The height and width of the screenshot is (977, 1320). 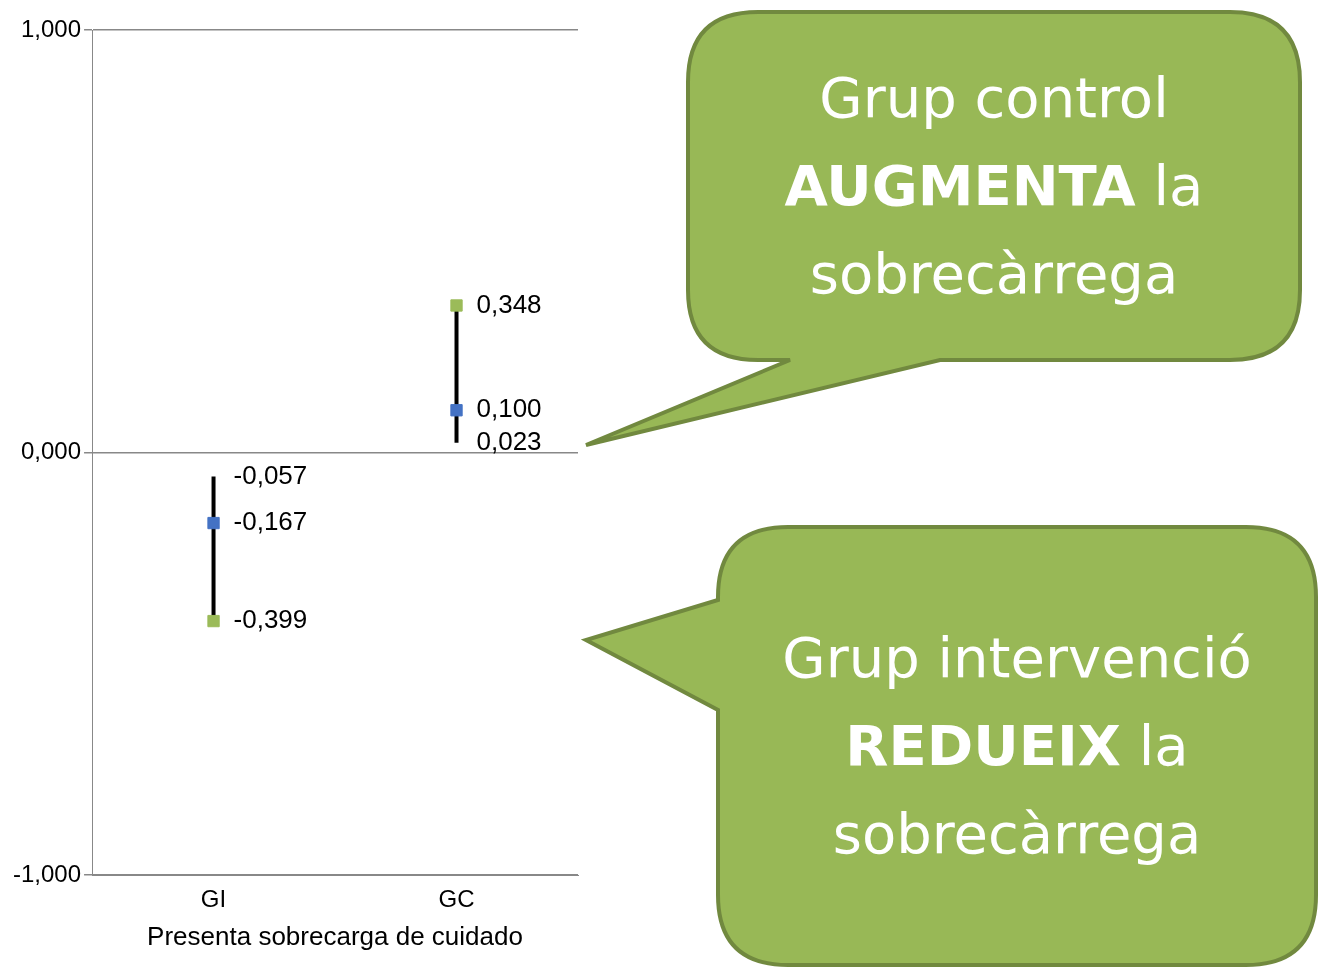 What do you see at coordinates (51, 28) in the screenshot?
I see `y-tick-label: 1,000` at bounding box center [51, 28].